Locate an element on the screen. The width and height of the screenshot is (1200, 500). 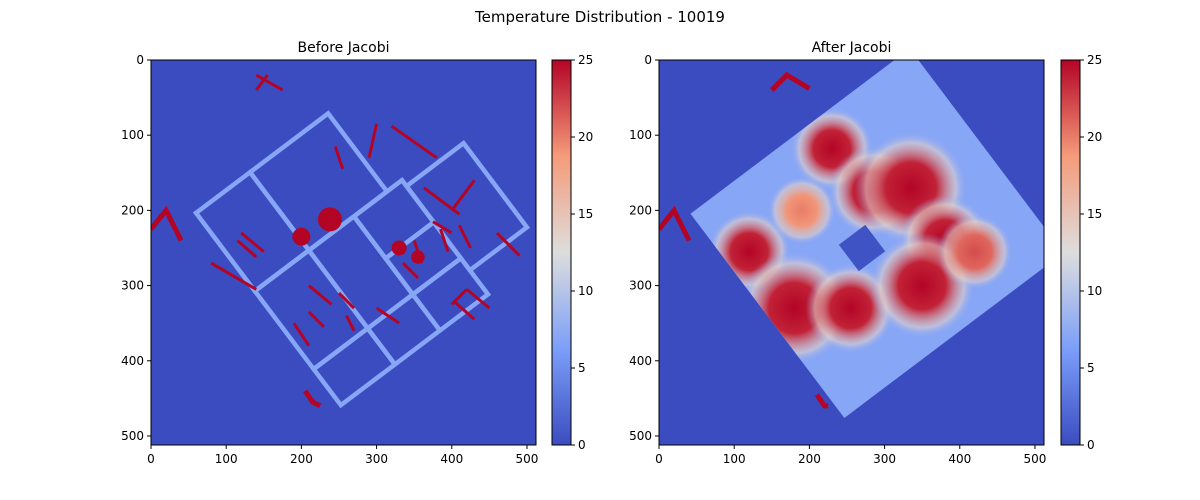
colorbar-after: 0 5 10 15 20 25 is located at coordinates (1081, 252).